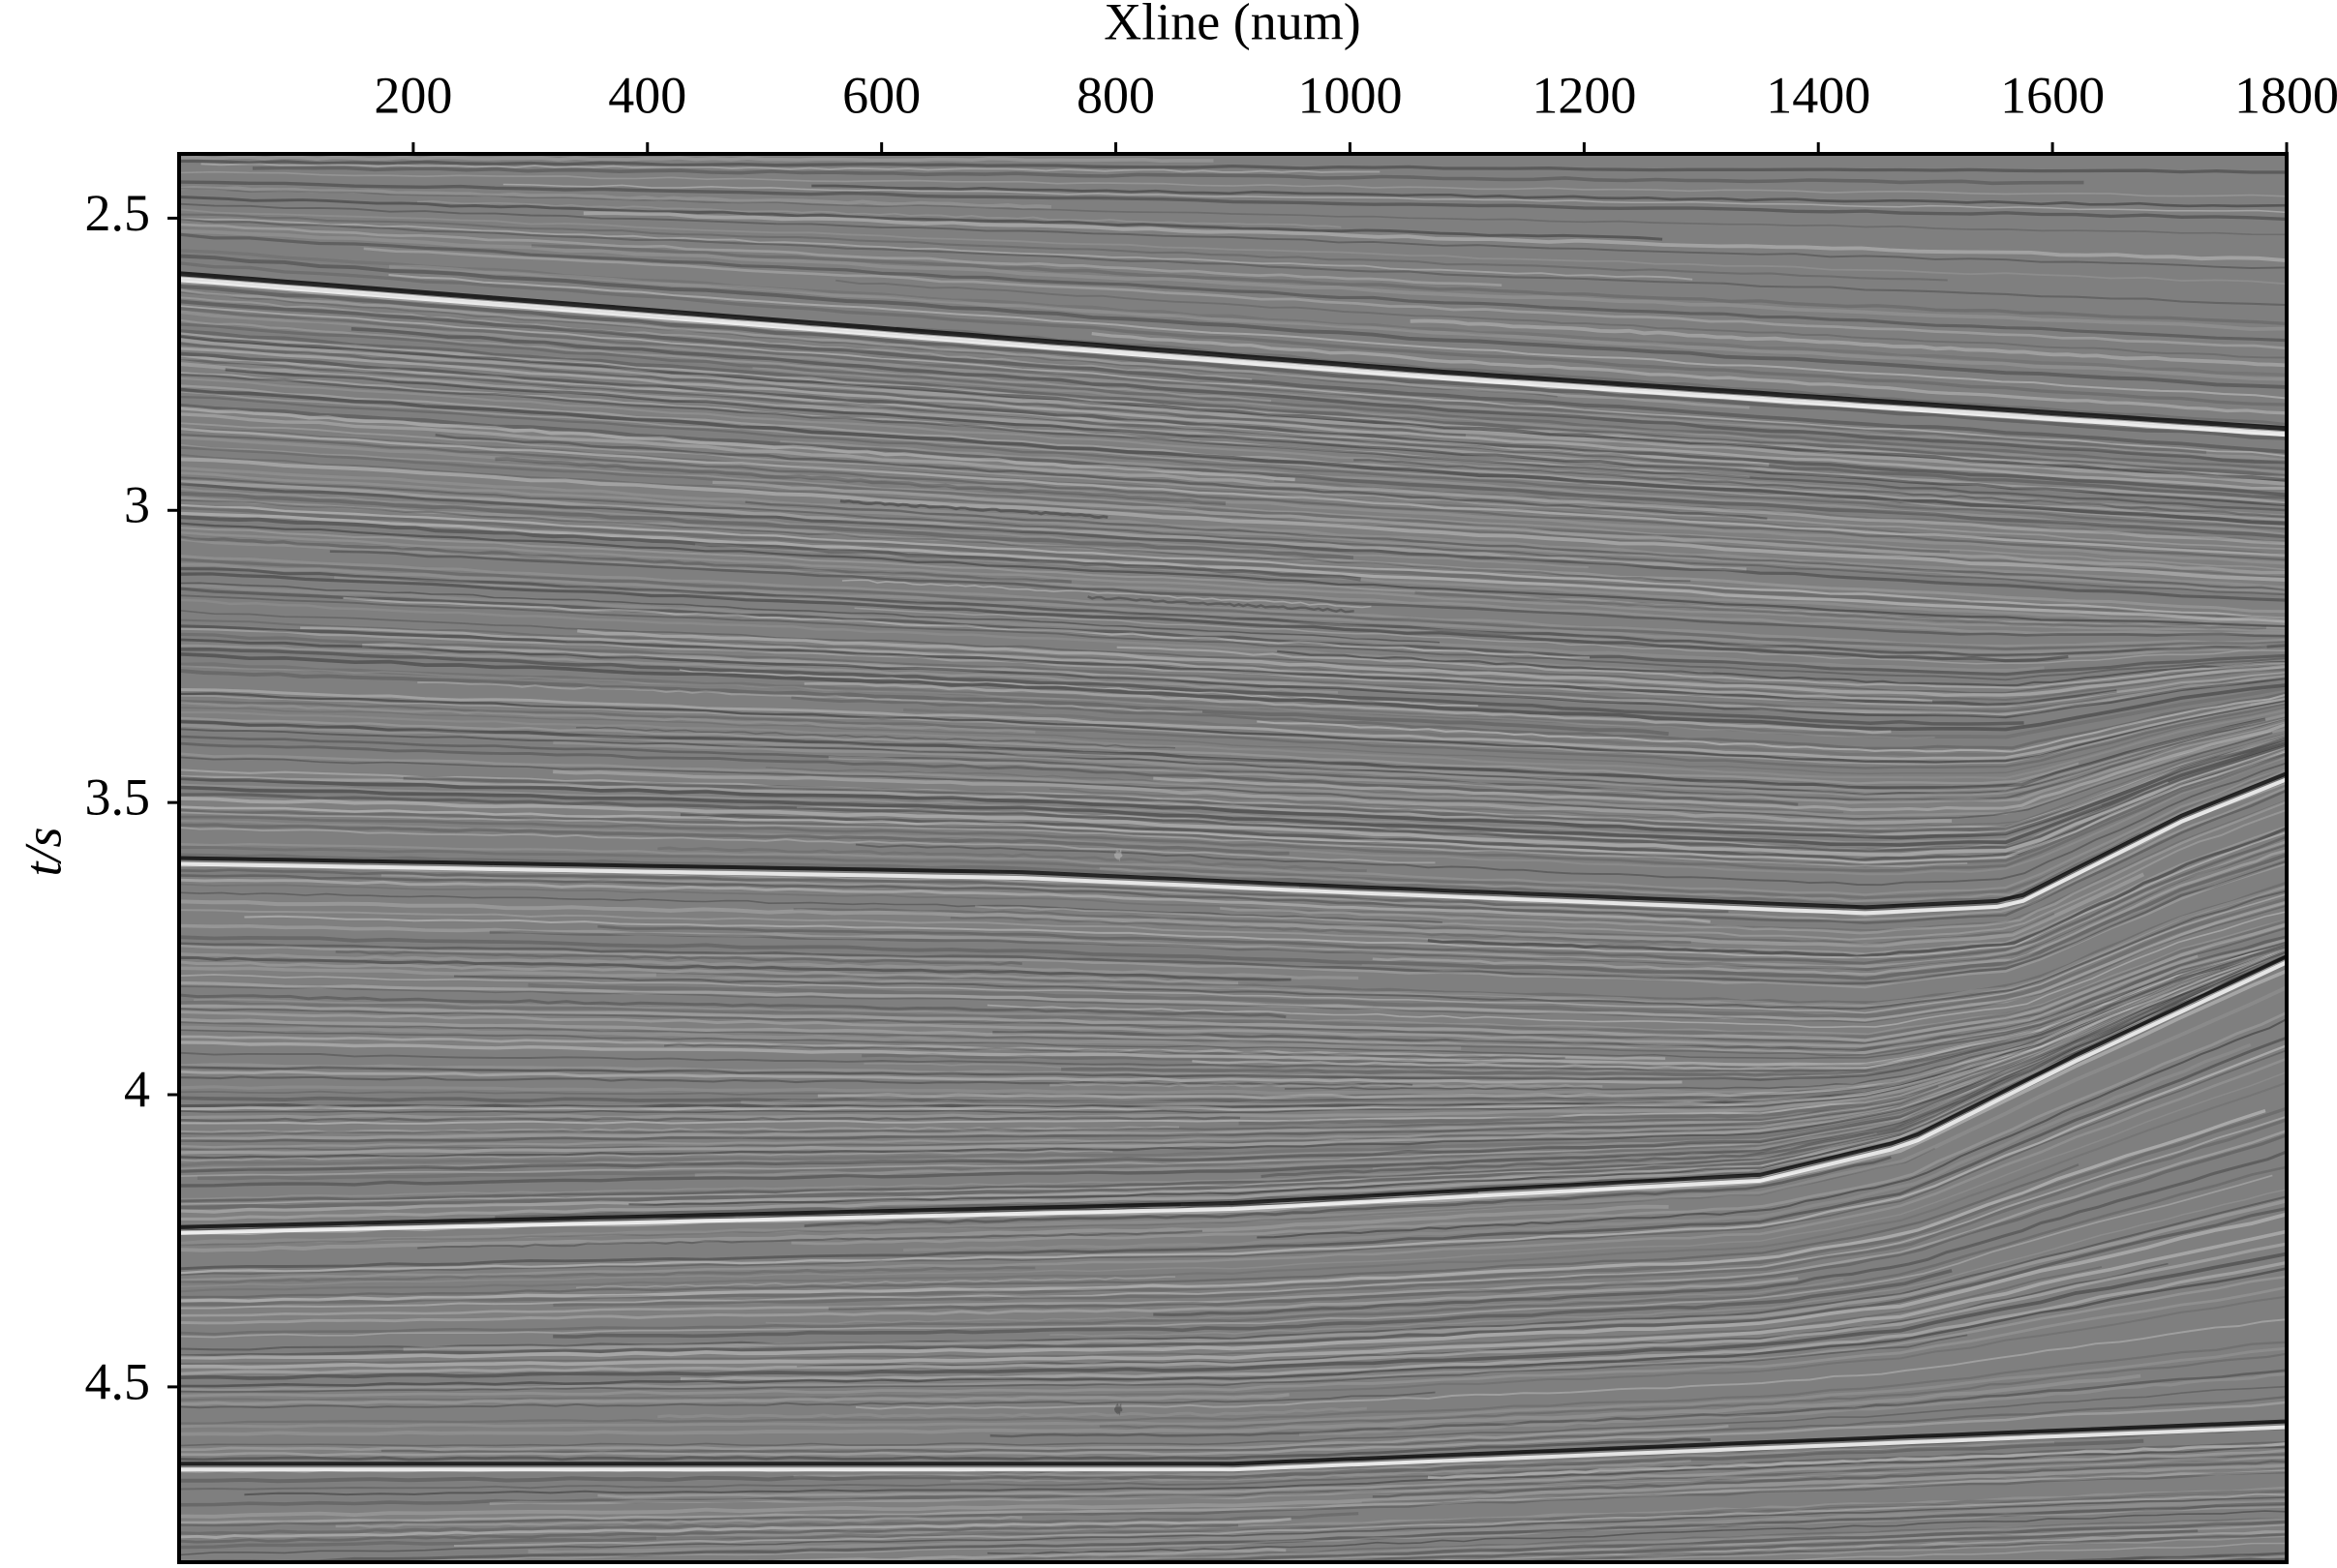 This screenshot has height=1568, width=2337. Describe the element at coordinates (43, 851) in the screenshot. I see `y-axis-title: t/s` at that location.